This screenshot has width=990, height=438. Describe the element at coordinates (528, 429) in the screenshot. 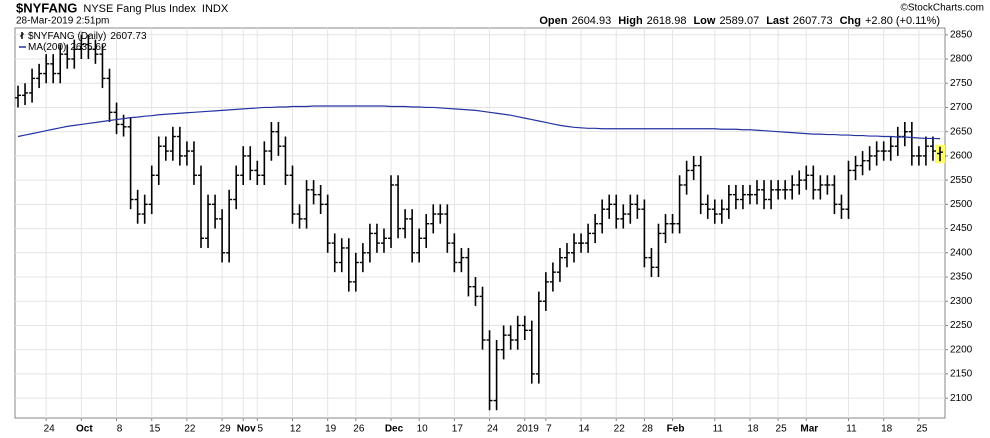

I see `x-tick-label: 2019` at that location.